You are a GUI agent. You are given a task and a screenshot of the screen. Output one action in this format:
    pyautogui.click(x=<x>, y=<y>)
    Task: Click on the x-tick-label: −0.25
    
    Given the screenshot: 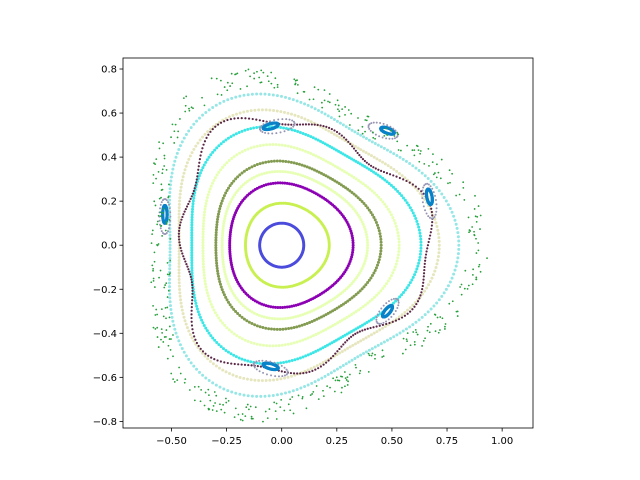 What is the action you would take?
    pyautogui.click(x=226, y=441)
    